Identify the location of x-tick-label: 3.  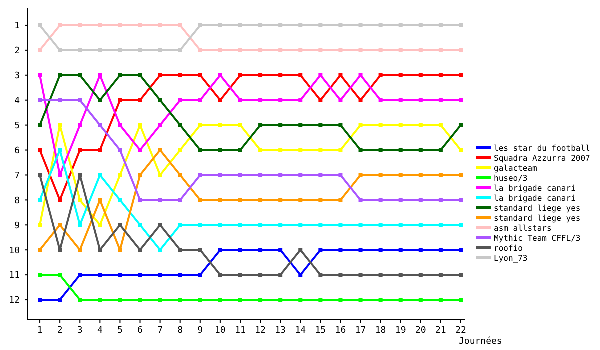
(80, 331).